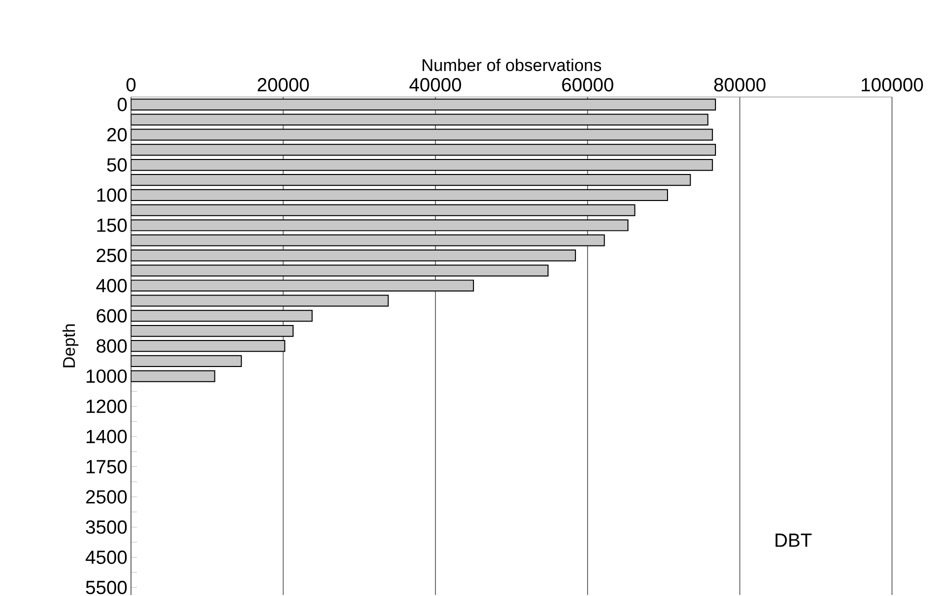 Image resolution: width=941 pixels, height=596 pixels. I want to click on y-tick-label: 250, so click(111, 255).